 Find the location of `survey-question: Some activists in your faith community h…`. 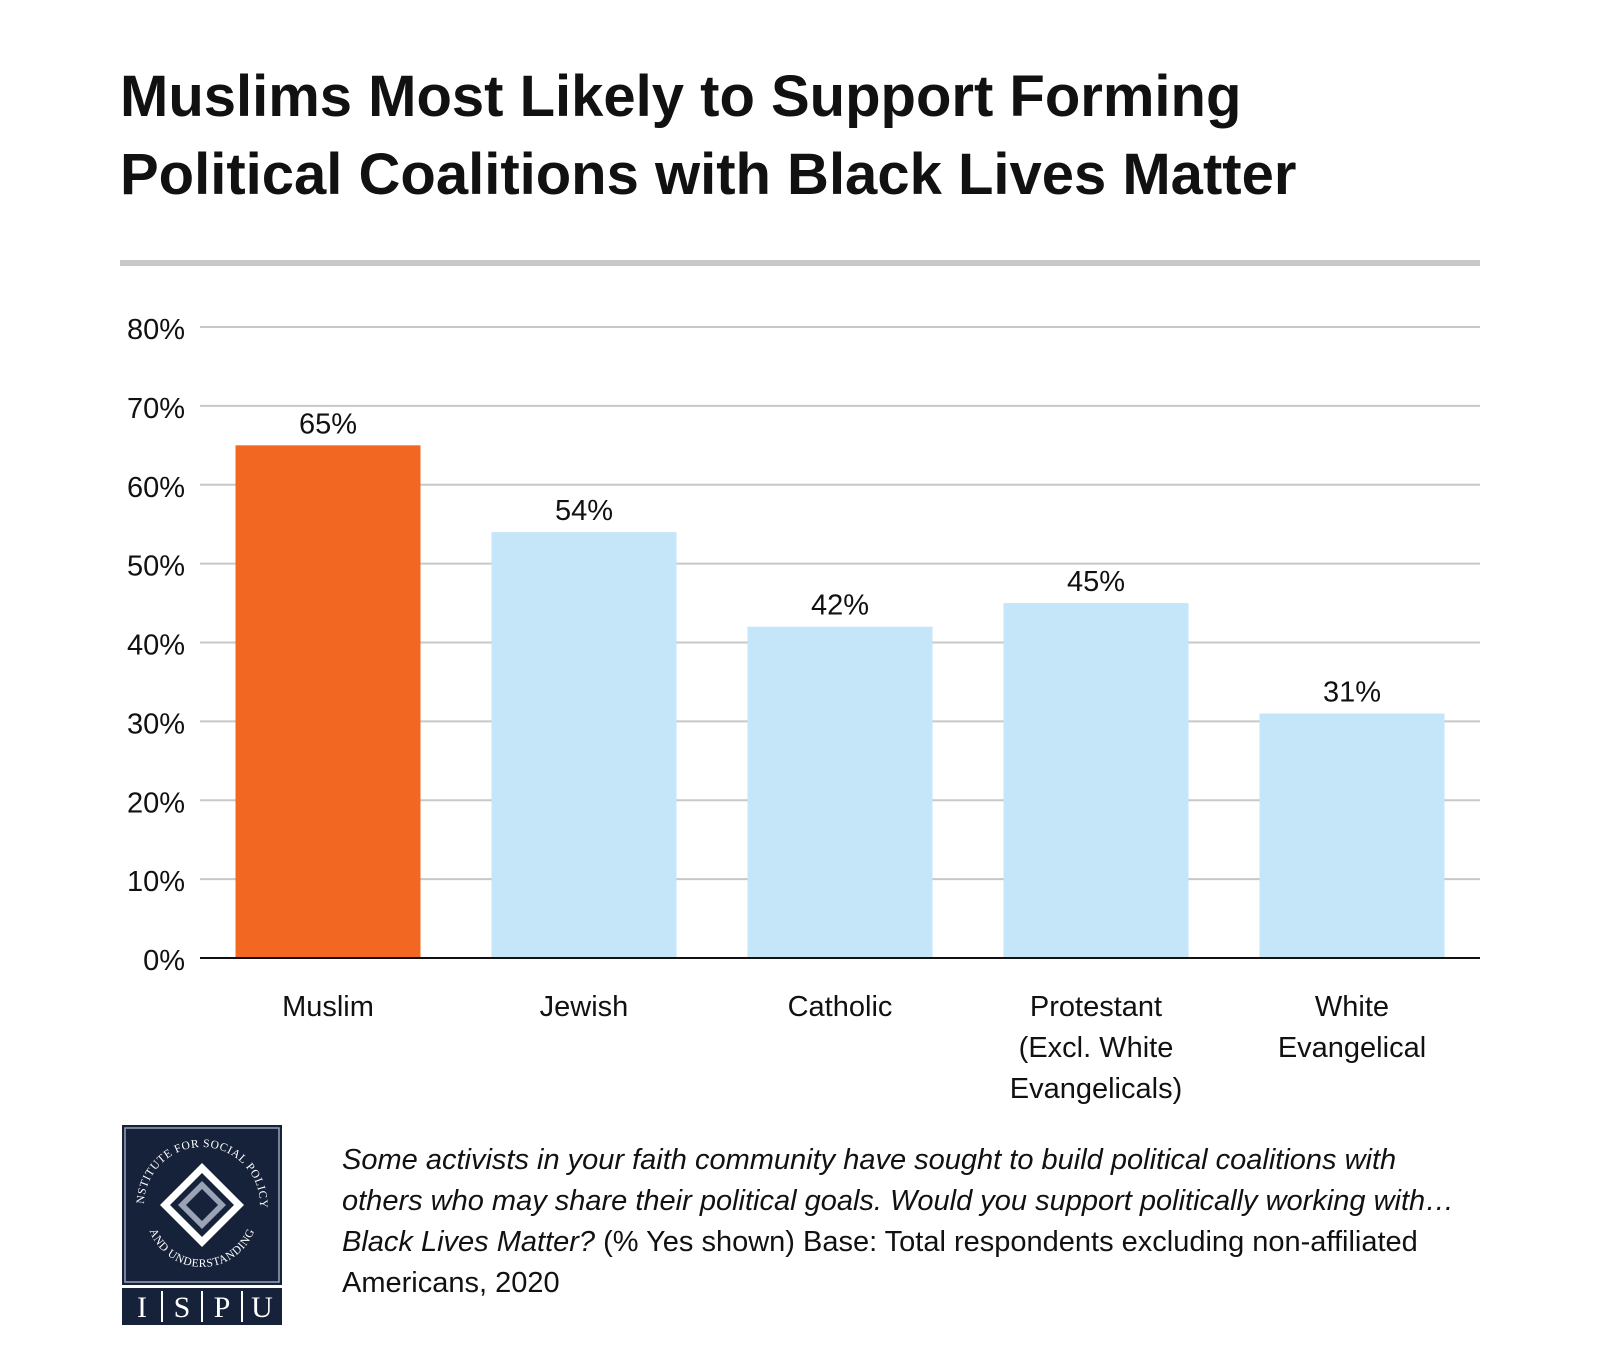

survey-question: Some activists in your faith community h… is located at coordinates (898, 1201).